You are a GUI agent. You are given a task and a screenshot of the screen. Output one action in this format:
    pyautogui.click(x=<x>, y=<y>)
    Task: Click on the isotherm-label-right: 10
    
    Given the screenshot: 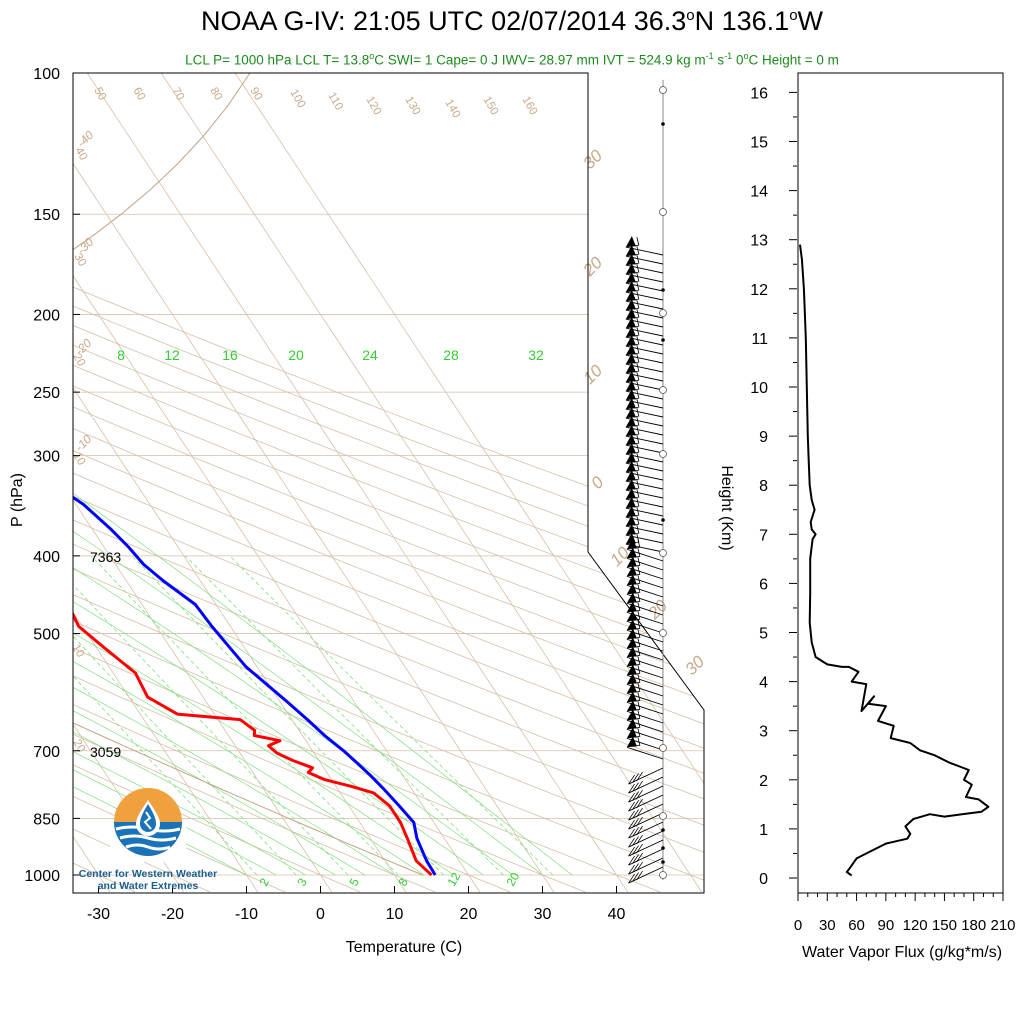 What is the action you would take?
    pyautogui.click(x=592, y=374)
    